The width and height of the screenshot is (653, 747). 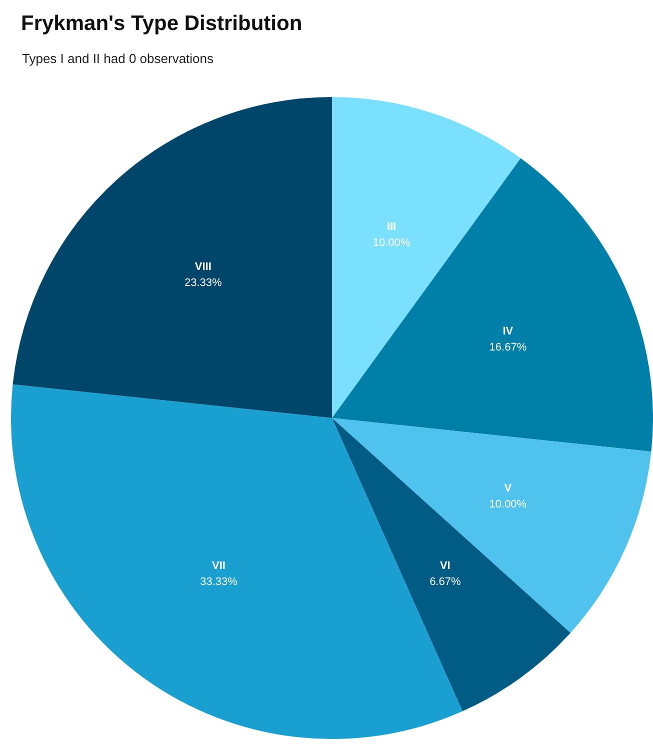 I want to click on data-label: 16.67%, so click(x=508, y=348).